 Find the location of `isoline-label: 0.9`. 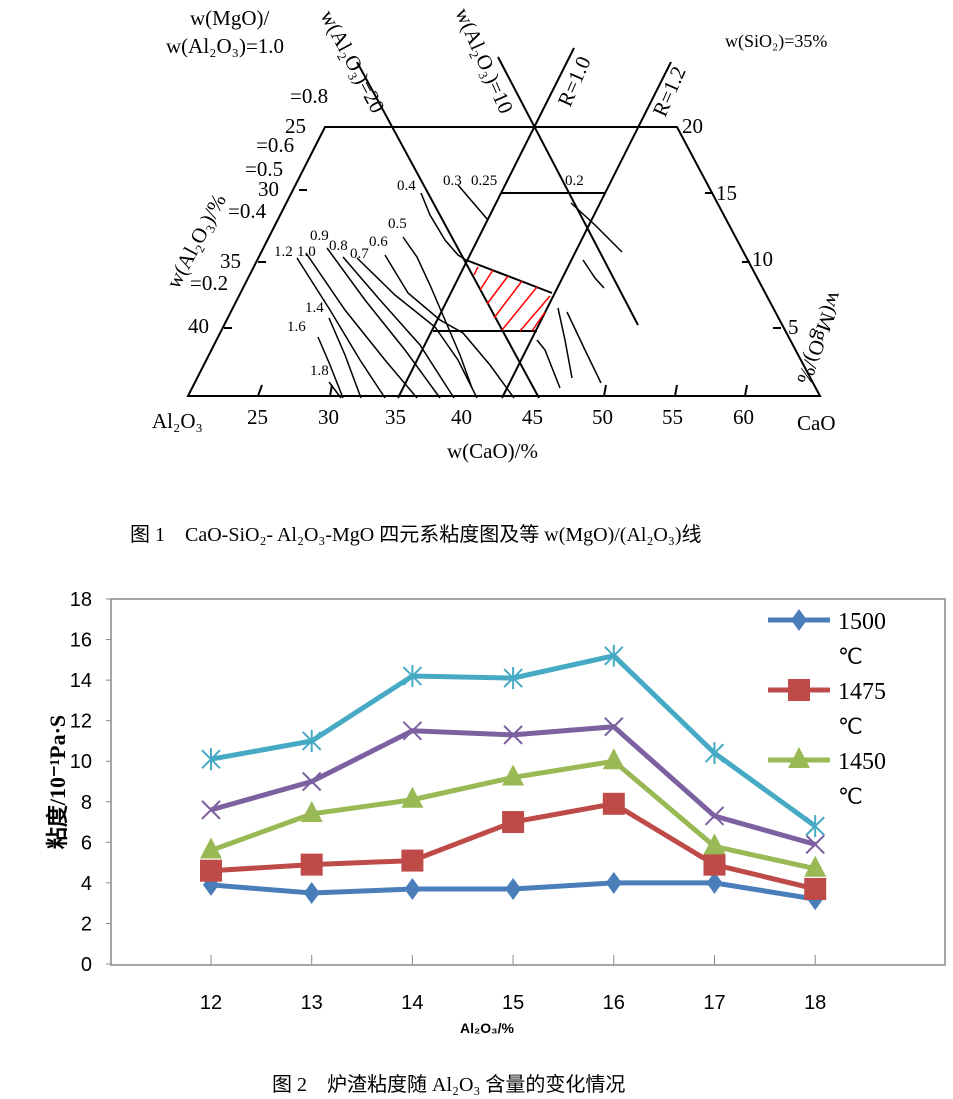

isoline-label: 0.9 is located at coordinates (319, 236).